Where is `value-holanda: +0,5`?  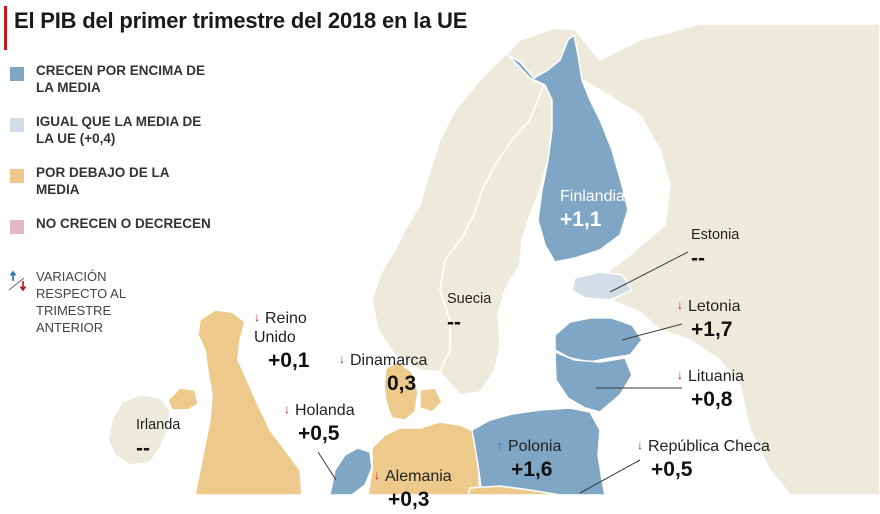
value-holanda: +0,5 is located at coordinates (319, 433).